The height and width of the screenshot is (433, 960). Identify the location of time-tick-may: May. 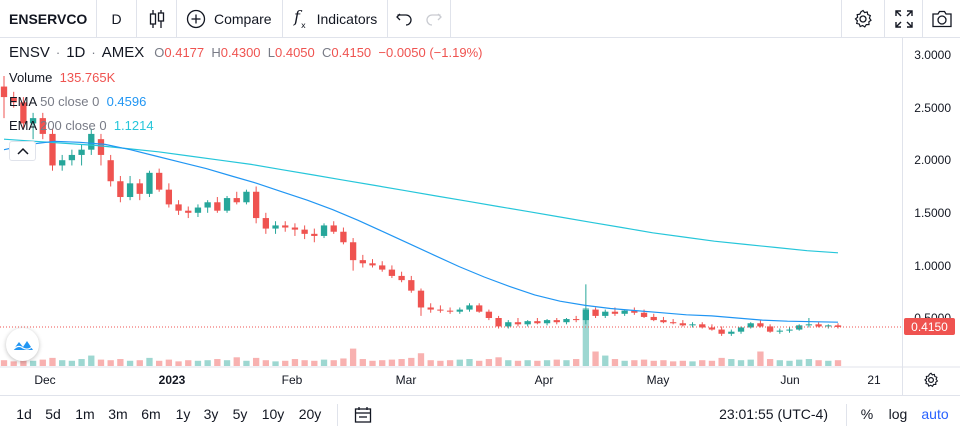
(658, 380).